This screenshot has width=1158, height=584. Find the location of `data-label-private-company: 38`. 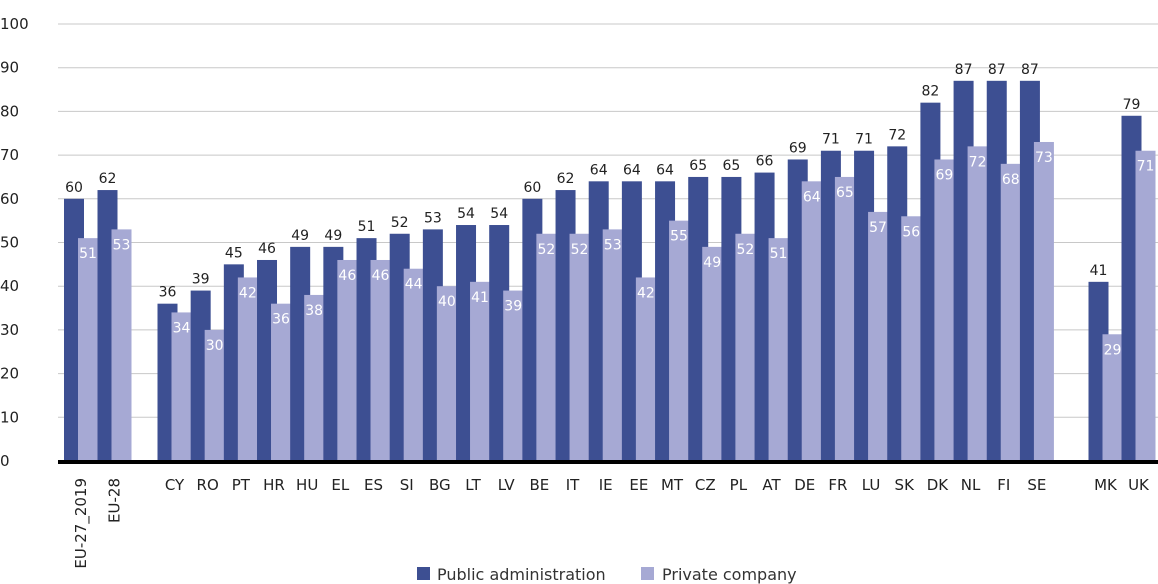

data-label-private-company: 38 is located at coordinates (314, 311).